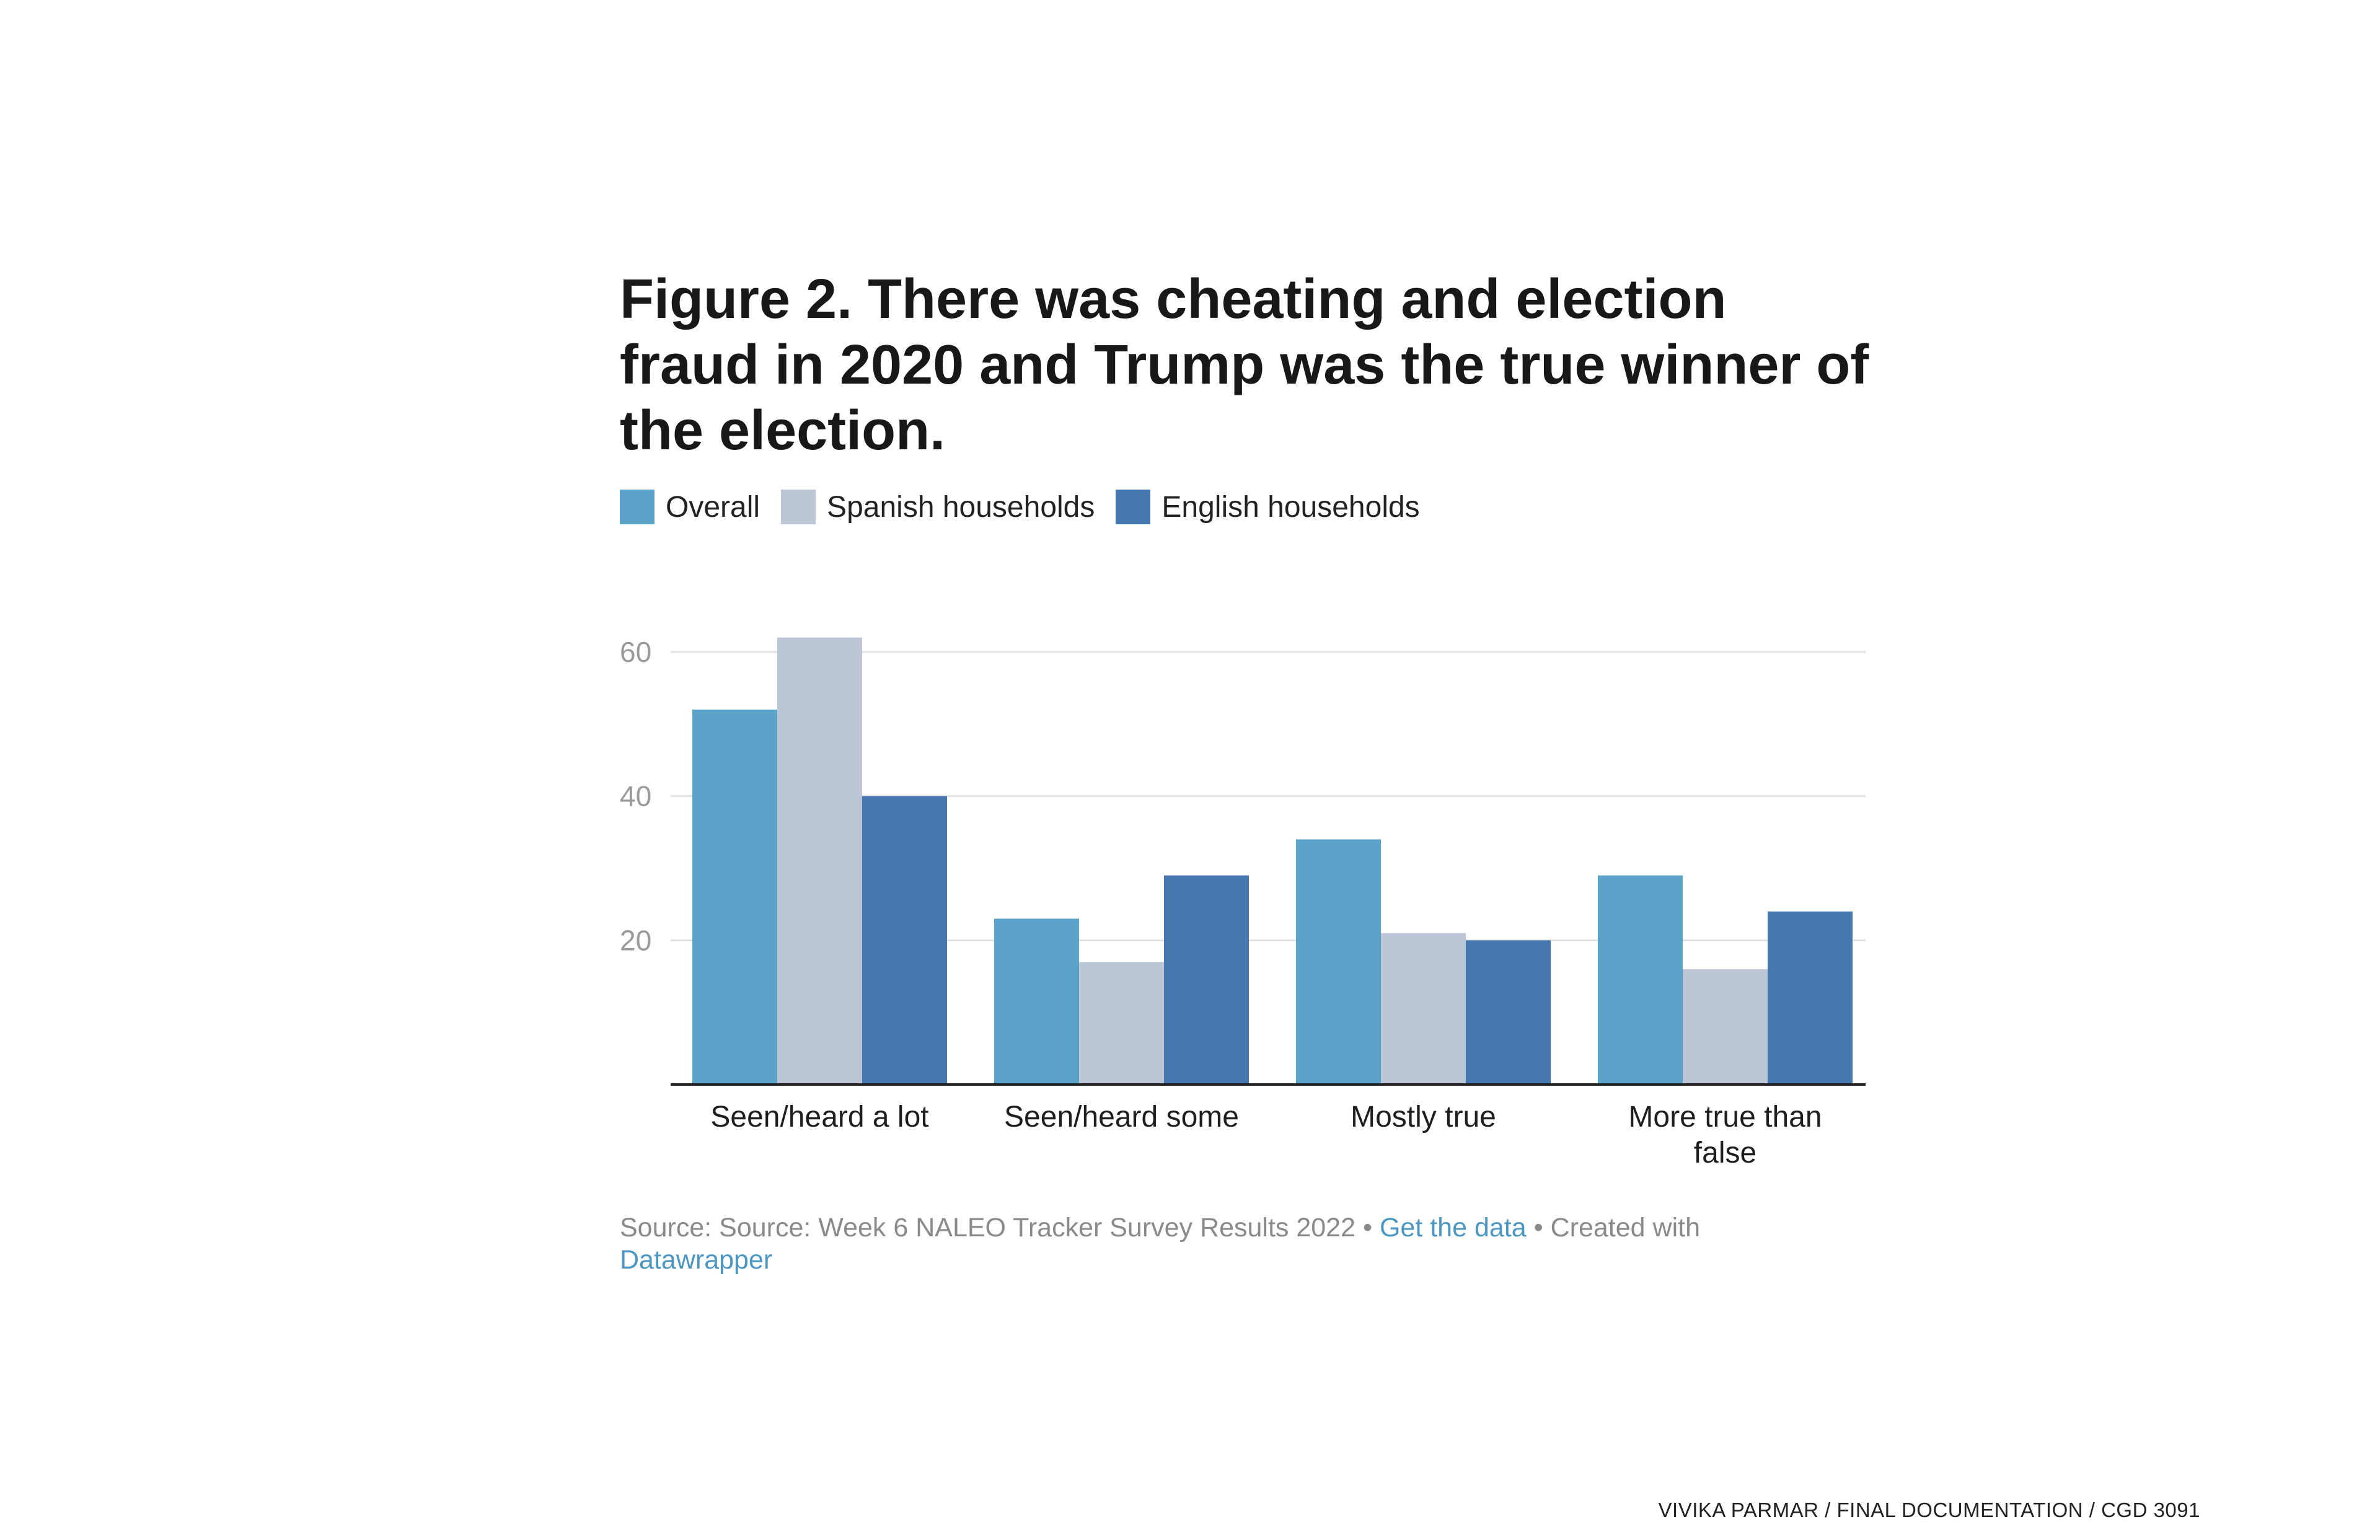 This screenshot has width=2380, height=1540. I want to click on x-tick-label-3-line1: false, so click(1725, 1153).